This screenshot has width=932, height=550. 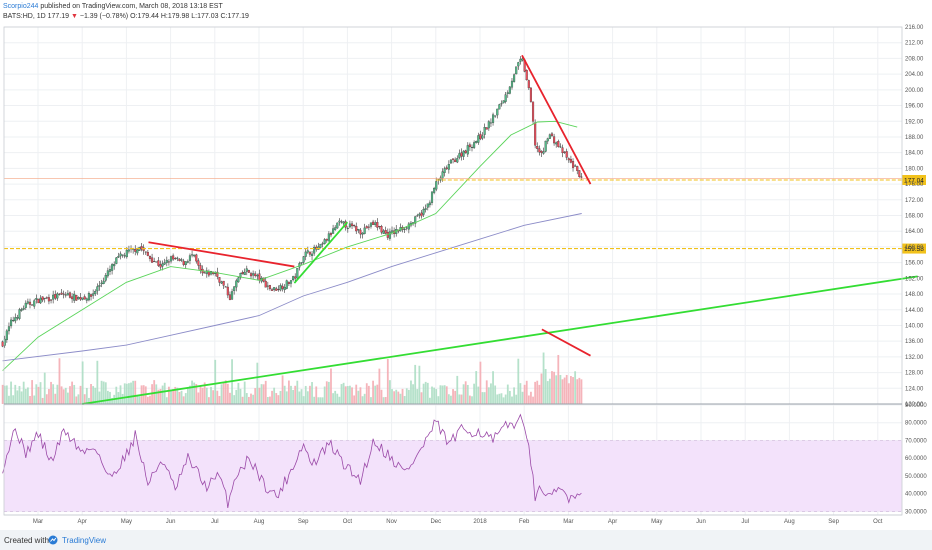 I want to click on price-tag-label: 159.58, so click(x=914, y=249).